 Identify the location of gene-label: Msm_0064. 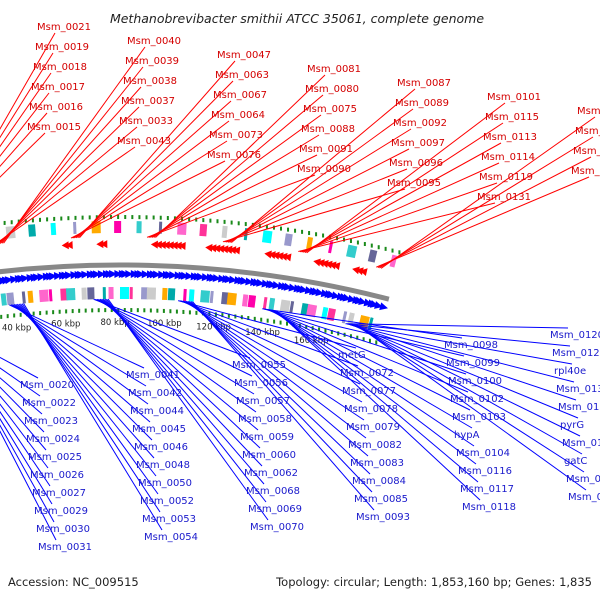
(238, 115).